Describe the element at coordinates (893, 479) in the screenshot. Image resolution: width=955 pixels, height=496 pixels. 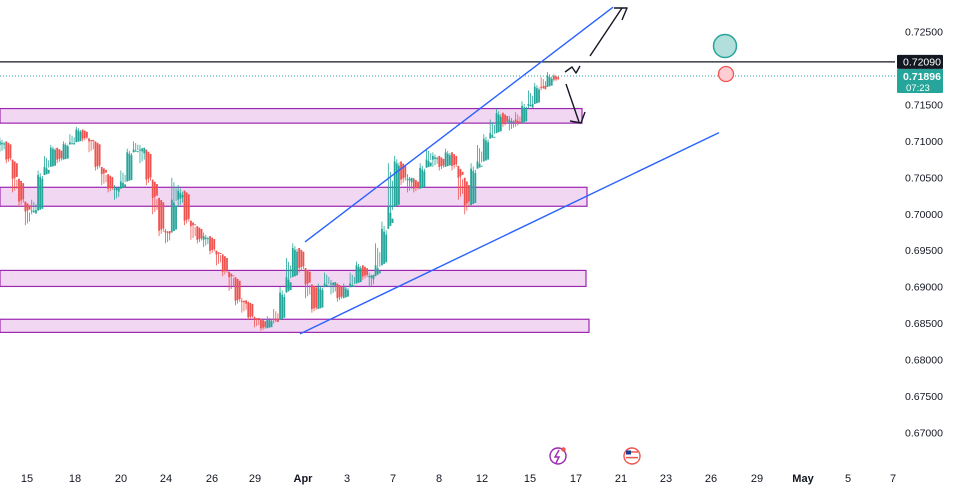
I see `x-tick-label: 7` at that location.